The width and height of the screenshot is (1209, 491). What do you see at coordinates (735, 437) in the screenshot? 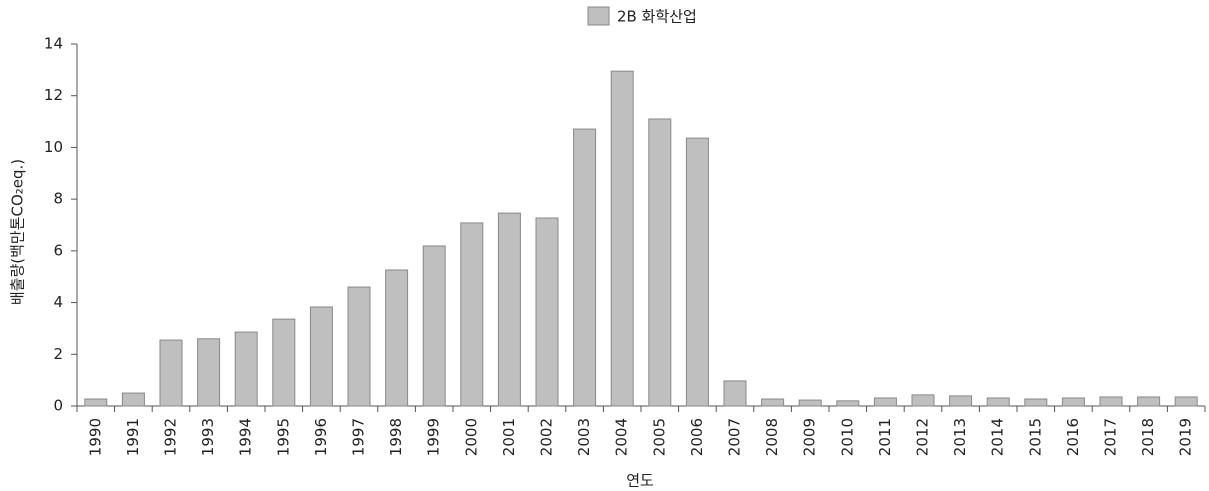
I see `x-tick-label: 2007` at bounding box center [735, 437].